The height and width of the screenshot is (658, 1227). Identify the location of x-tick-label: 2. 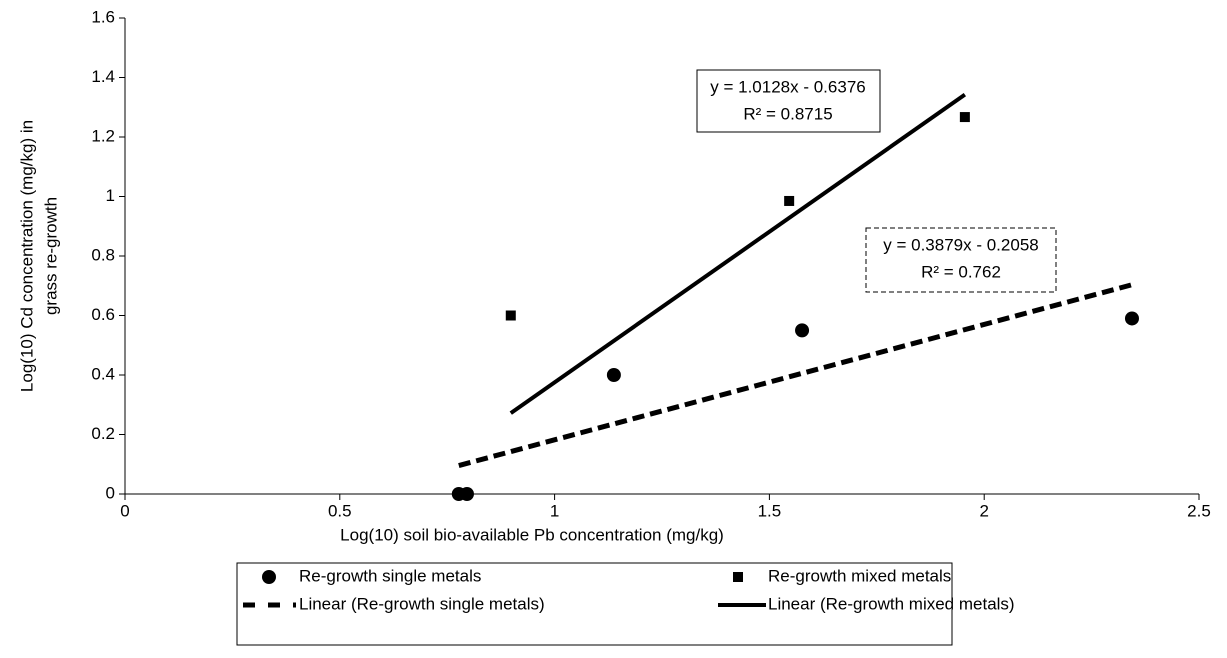
(983, 510).